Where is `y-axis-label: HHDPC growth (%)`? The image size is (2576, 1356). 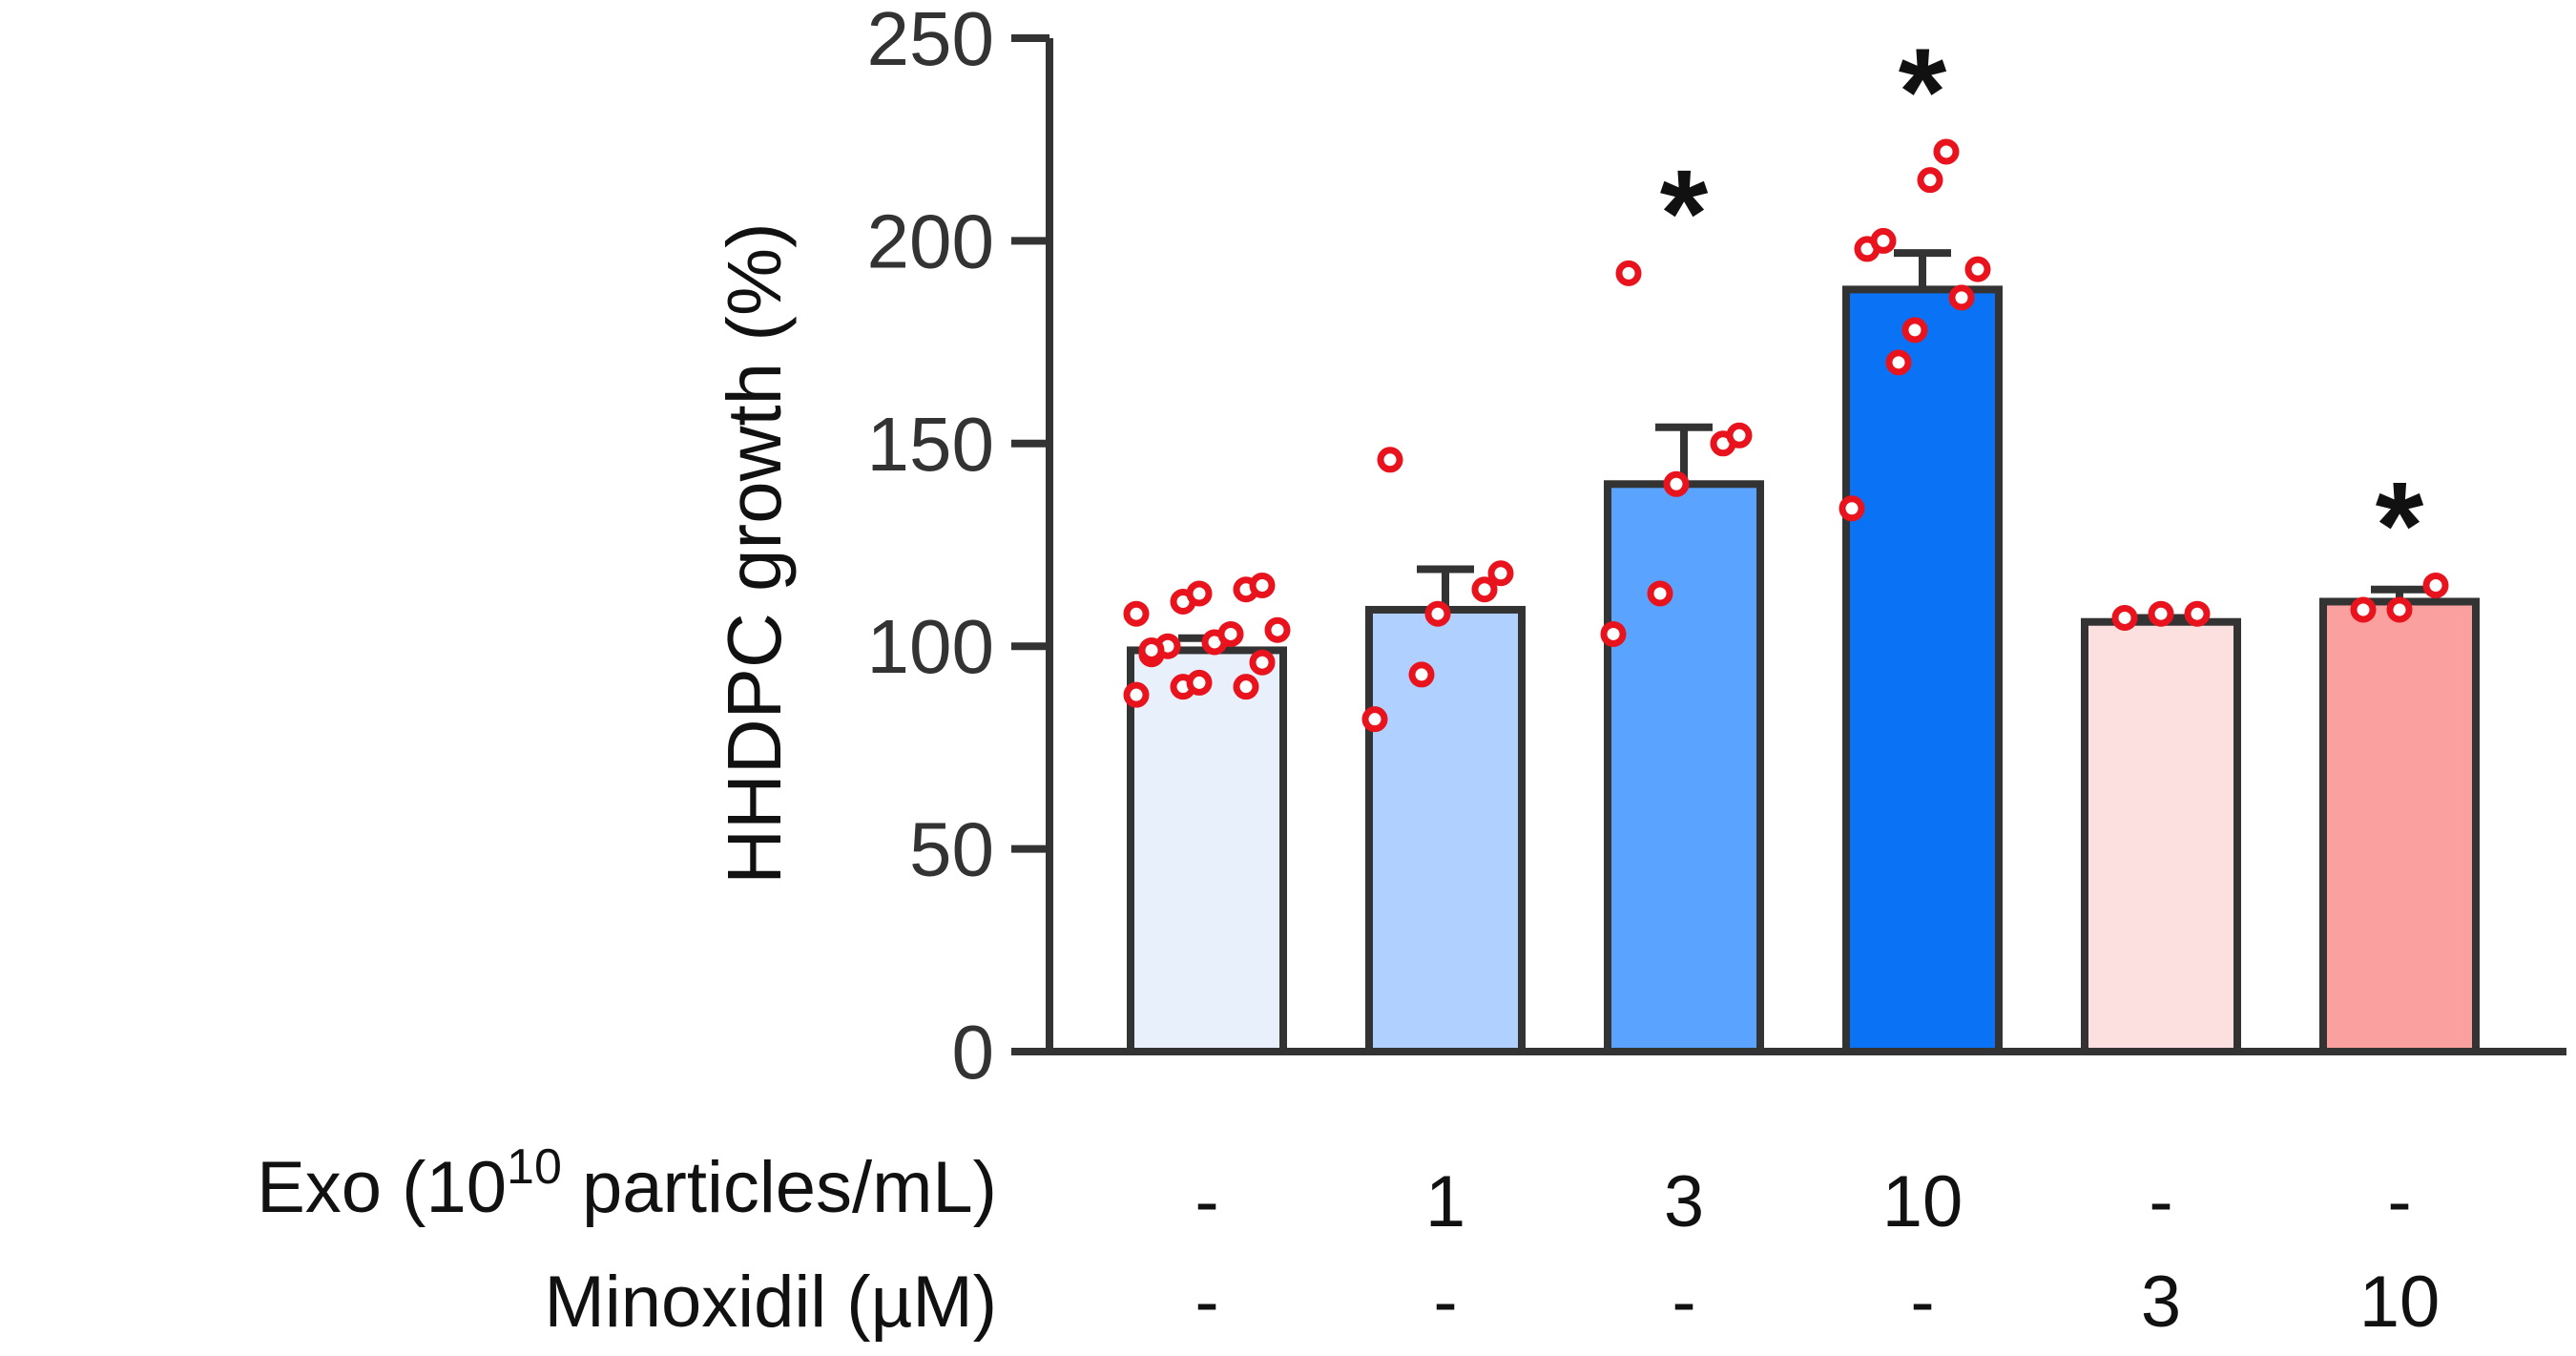
y-axis-label: HHDPC growth (%) is located at coordinates (754, 553).